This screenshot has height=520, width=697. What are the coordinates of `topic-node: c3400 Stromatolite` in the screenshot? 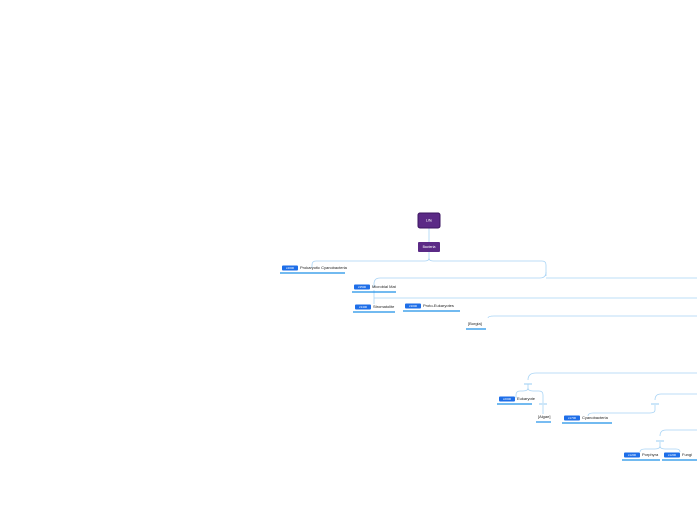 It's located at (374, 308).